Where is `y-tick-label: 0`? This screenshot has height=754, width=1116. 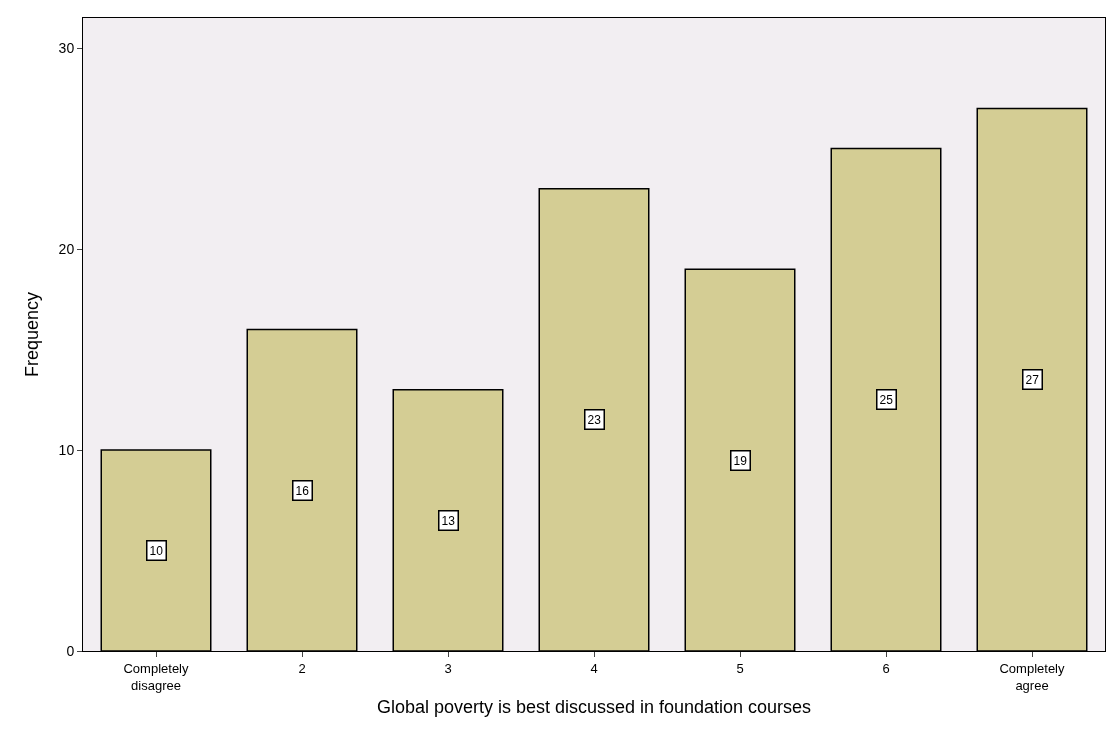 y-tick-label: 0 is located at coordinates (70, 650).